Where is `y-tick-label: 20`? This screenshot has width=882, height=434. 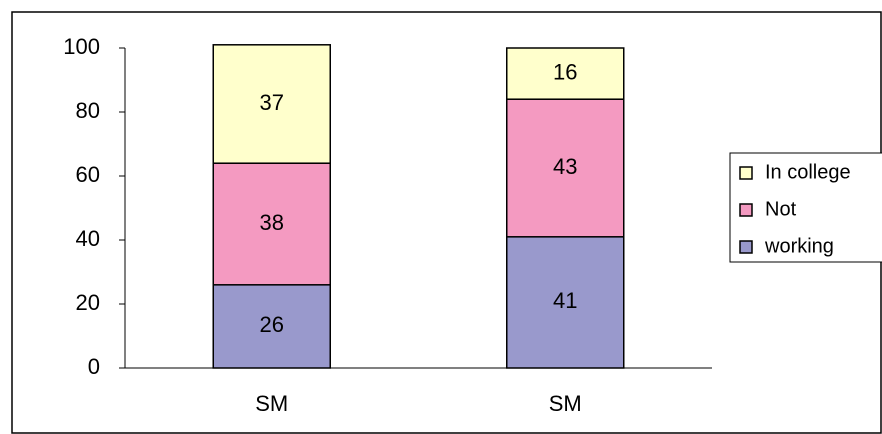 y-tick-label: 20 is located at coordinates (88, 302).